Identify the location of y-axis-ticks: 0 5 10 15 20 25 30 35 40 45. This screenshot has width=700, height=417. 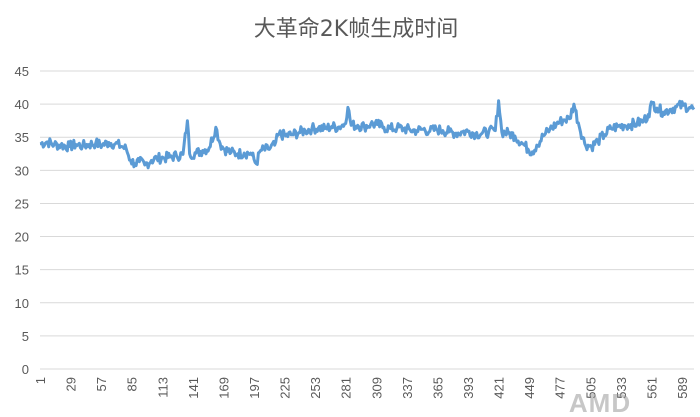
(22, 220).